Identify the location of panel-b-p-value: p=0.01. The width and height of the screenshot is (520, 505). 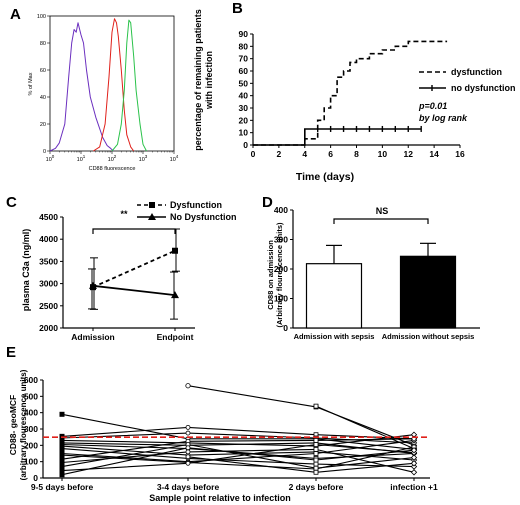
(432, 106).